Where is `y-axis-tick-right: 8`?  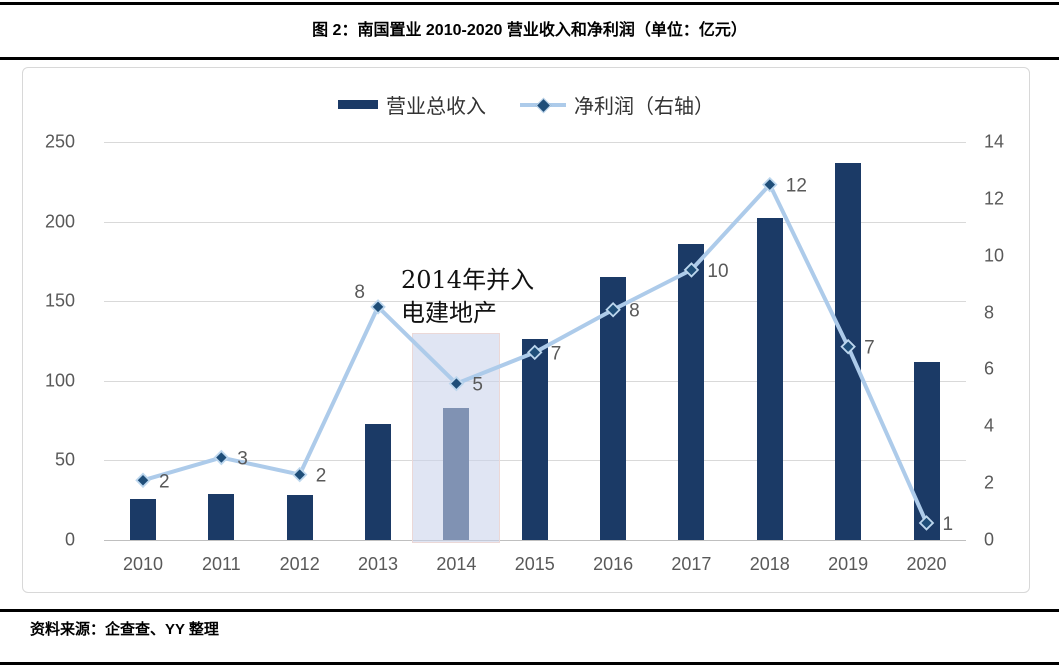
y-axis-tick-right: 8 is located at coordinates (989, 312).